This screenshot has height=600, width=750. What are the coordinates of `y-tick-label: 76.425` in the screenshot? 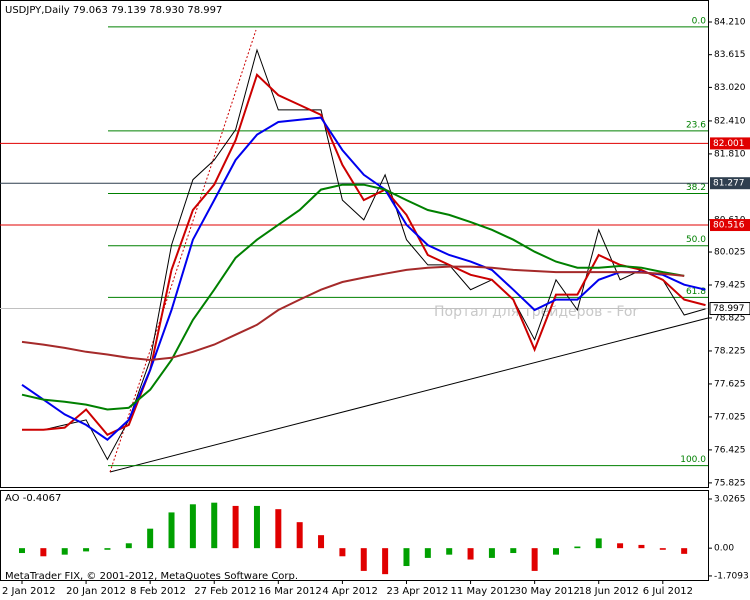 It's located at (730, 450).